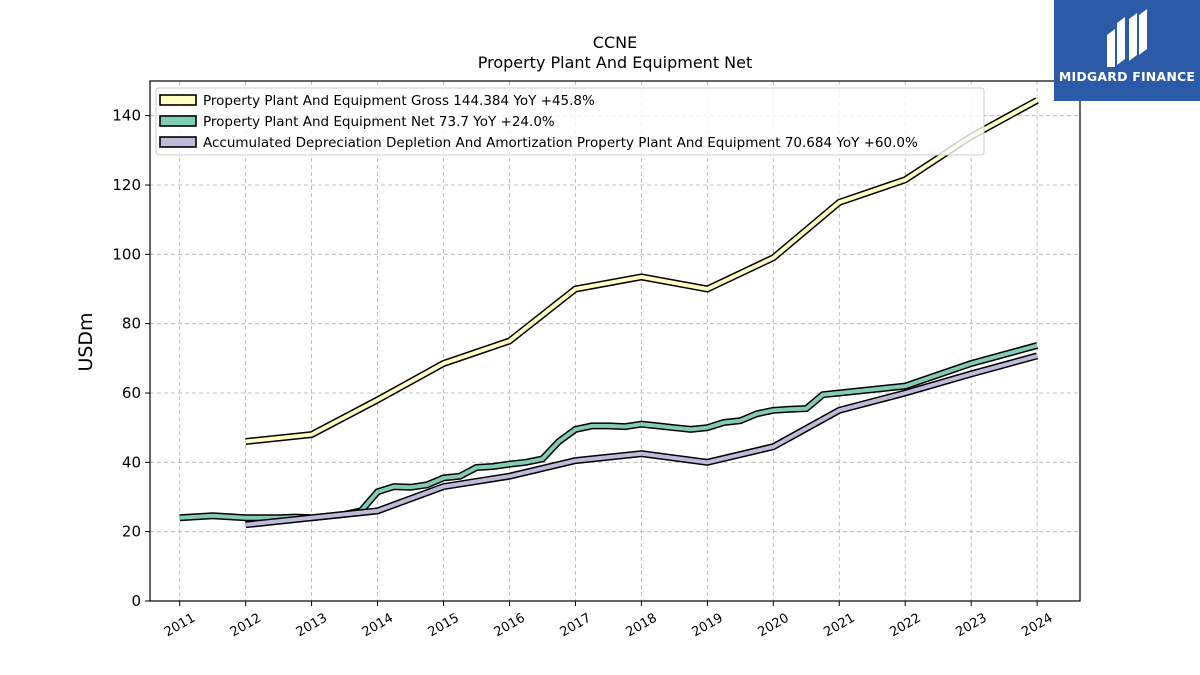 Image resolution: width=1200 pixels, height=675 pixels. What do you see at coordinates (773, 626) in the screenshot?
I see `x-tick-label: 2020` at bounding box center [773, 626].